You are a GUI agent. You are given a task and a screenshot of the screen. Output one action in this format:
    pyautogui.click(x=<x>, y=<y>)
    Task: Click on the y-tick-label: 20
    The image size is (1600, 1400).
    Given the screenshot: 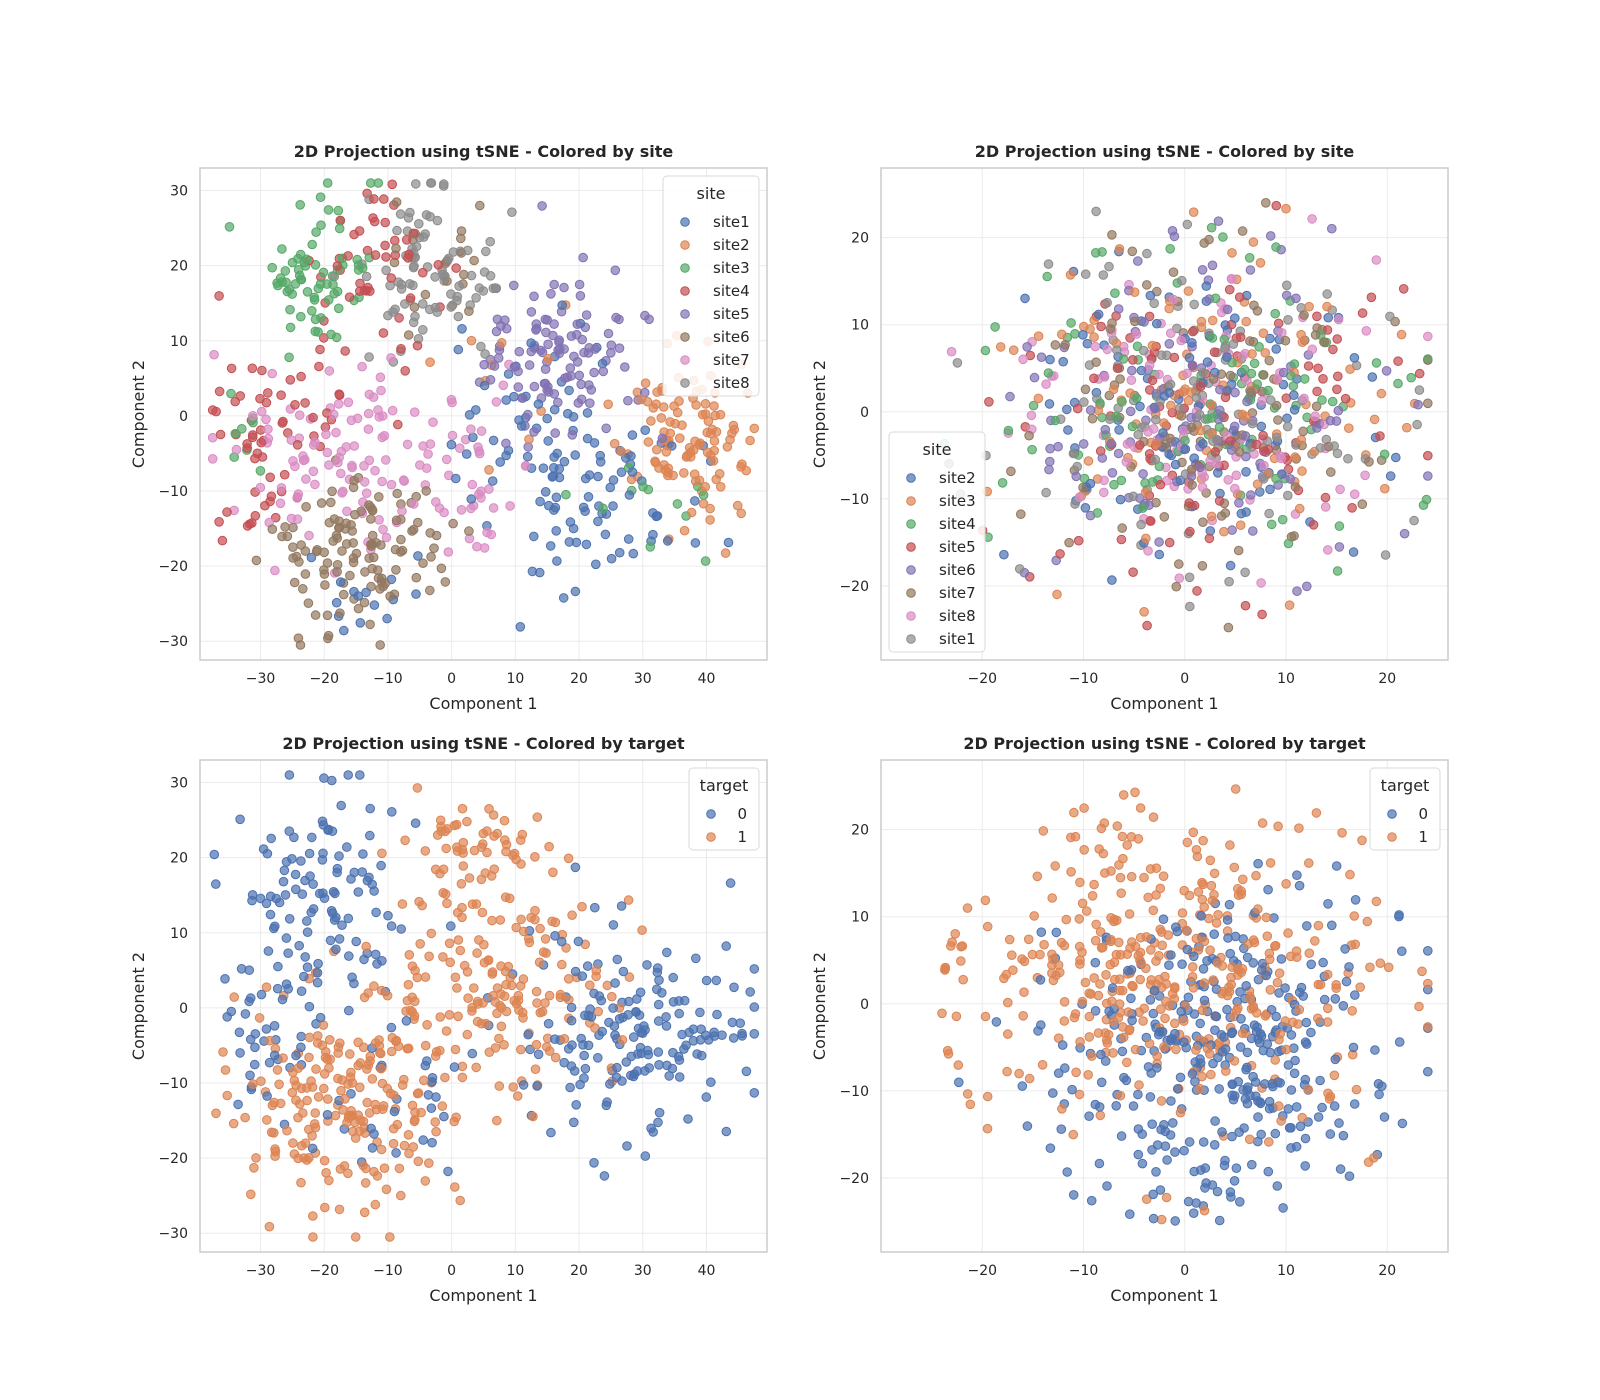 What is the action you would take?
    pyautogui.click(x=179, y=267)
    